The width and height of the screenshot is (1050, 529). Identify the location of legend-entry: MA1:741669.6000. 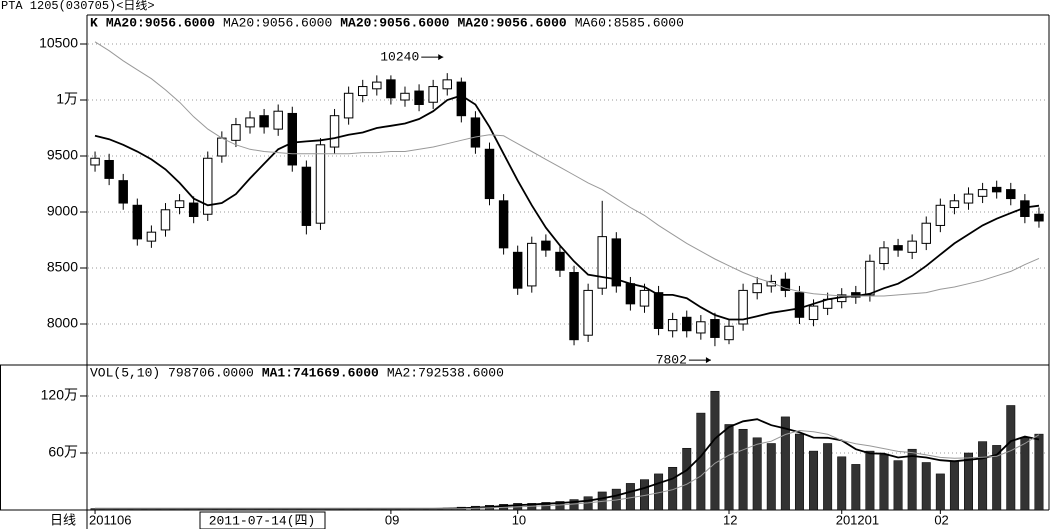
(320, 372).